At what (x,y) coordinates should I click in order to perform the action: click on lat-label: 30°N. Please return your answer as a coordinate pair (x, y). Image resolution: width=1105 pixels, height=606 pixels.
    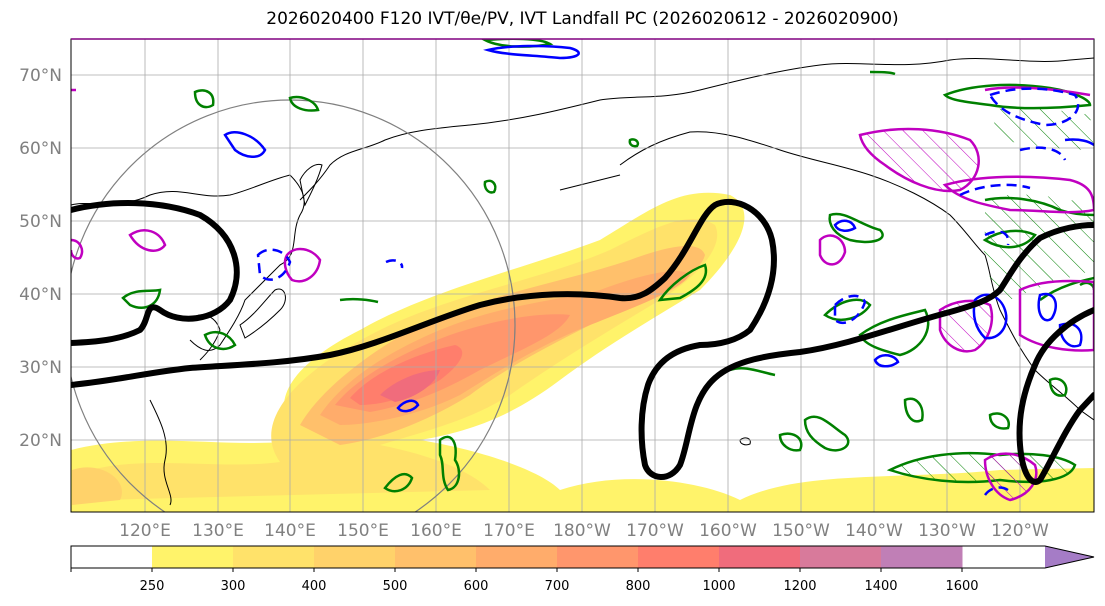
    Looking at the image, I should click on (40, 368).